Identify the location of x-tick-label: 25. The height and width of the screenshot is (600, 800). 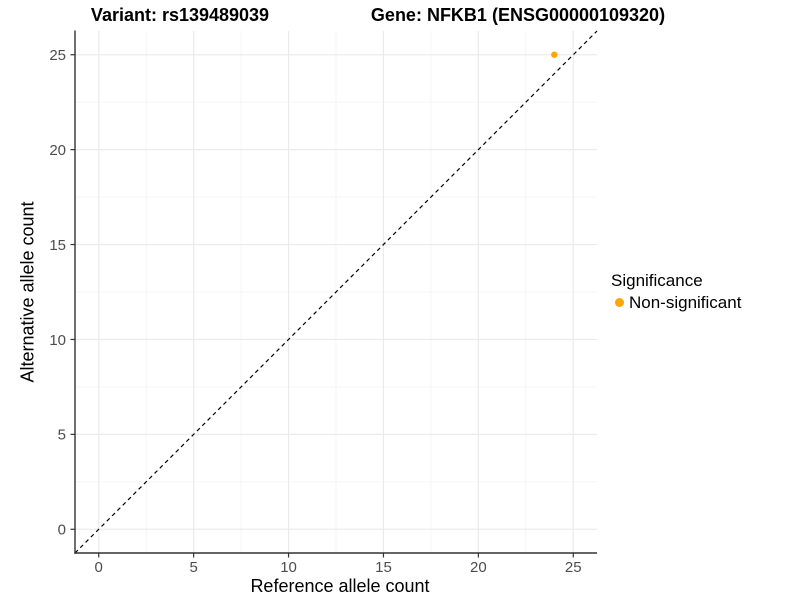
(573, 567).